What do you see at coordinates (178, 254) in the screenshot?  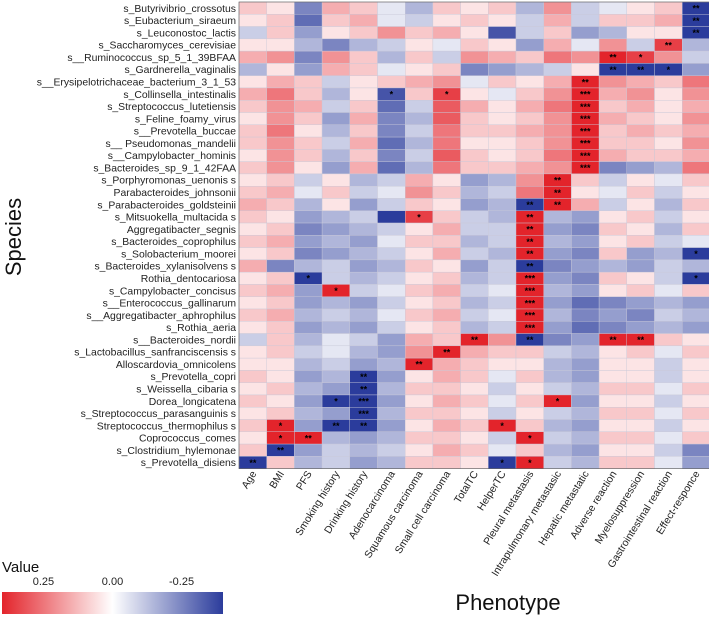 I see `species-label: s_Solobacterium_moorei` at bounding box center [178, 254].